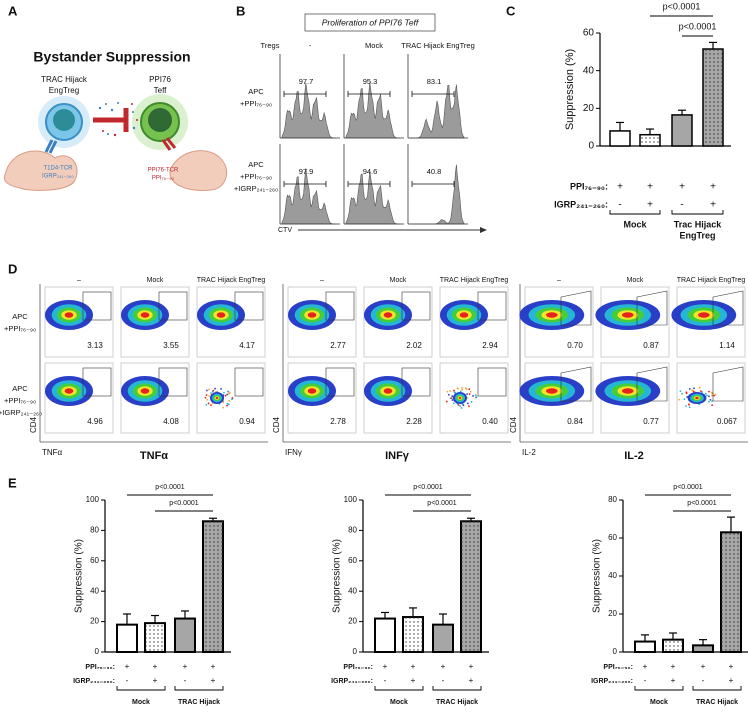  What do you see at coordinates (634, 456) in the screenshot?
I see `group-title: IL-2` at bounding box center [634, 456].